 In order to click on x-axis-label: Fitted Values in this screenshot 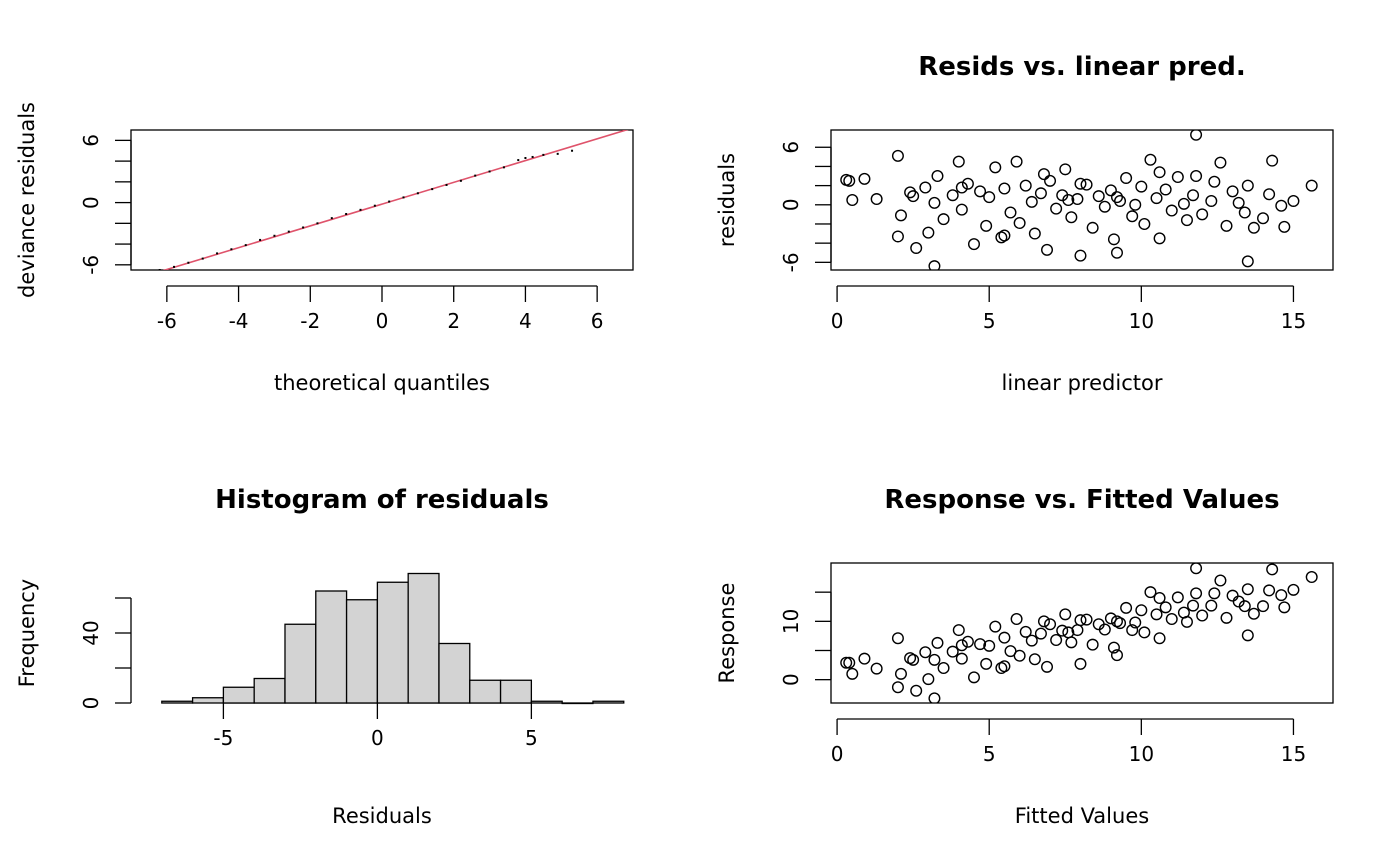, I will do `click(1082, 816)`.